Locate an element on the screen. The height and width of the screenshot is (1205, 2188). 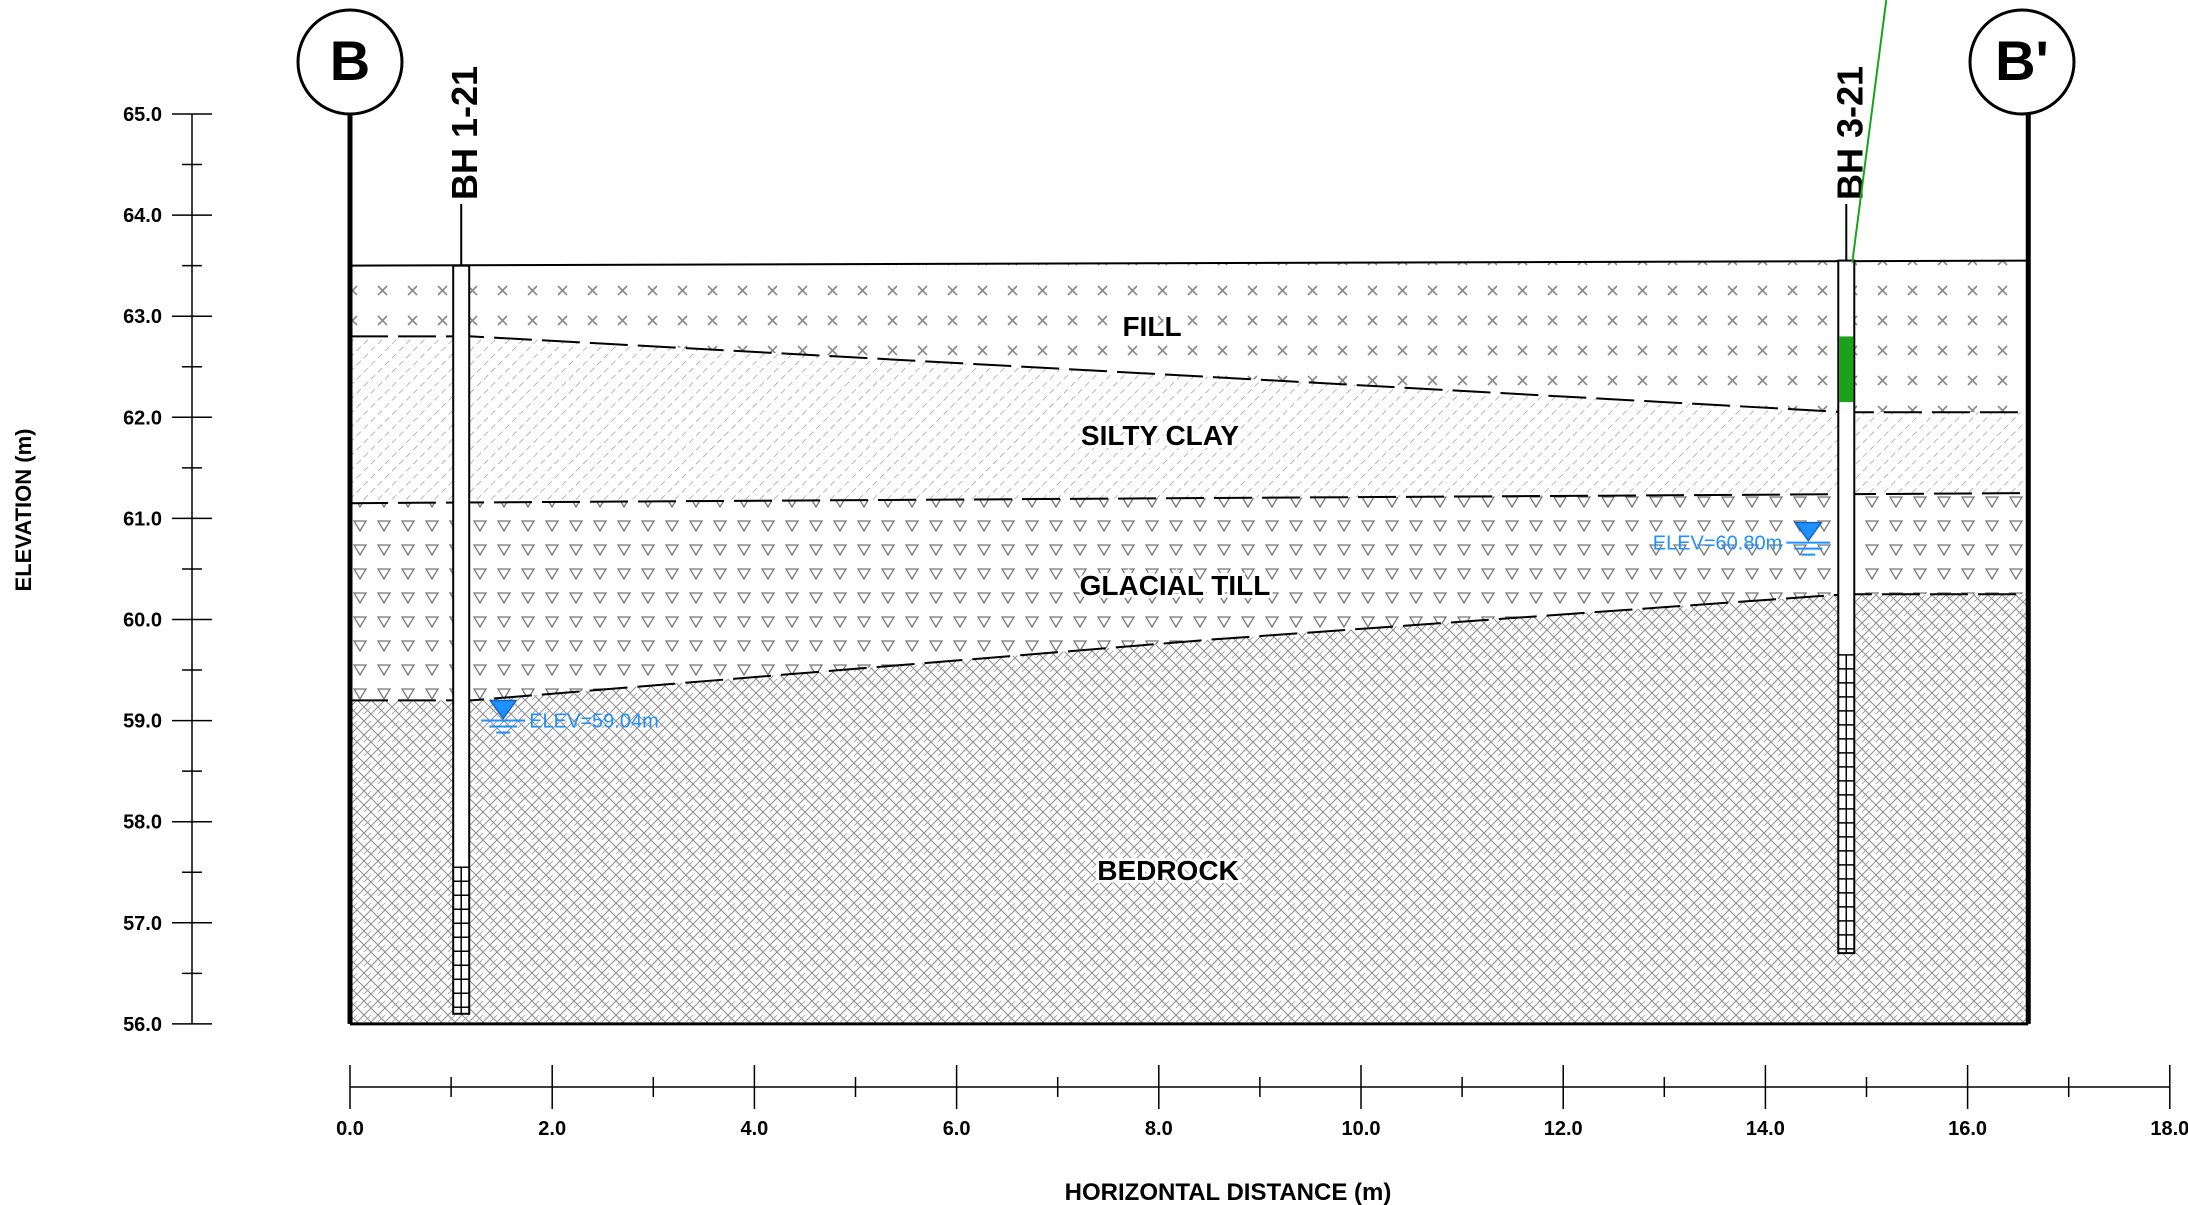
section-marker-end-label: B' is located at coordinates (2022, 60).